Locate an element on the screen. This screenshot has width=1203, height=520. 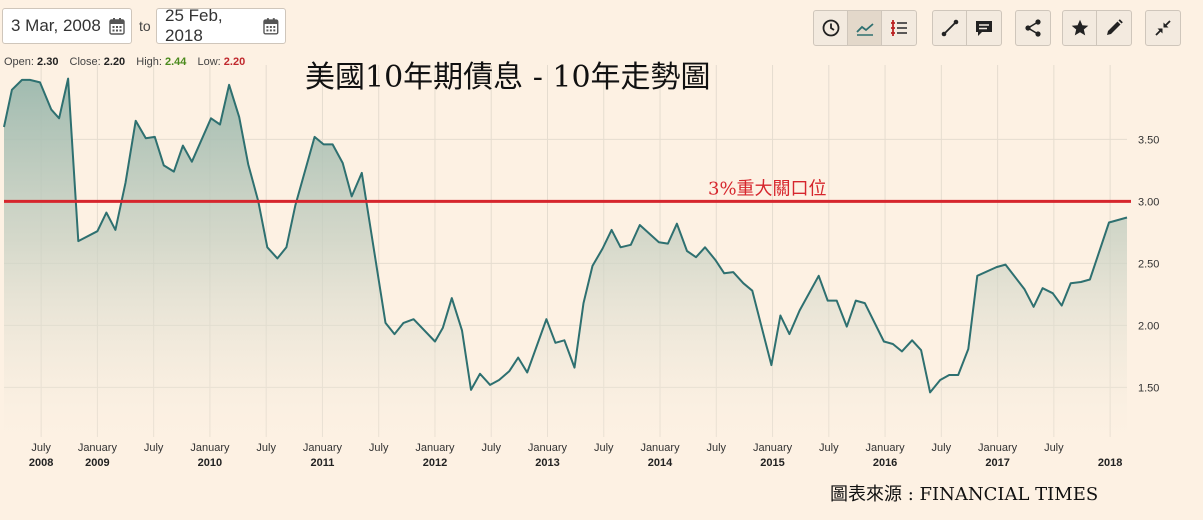
toolbar-save-group is located at coordinates (1097, 28).